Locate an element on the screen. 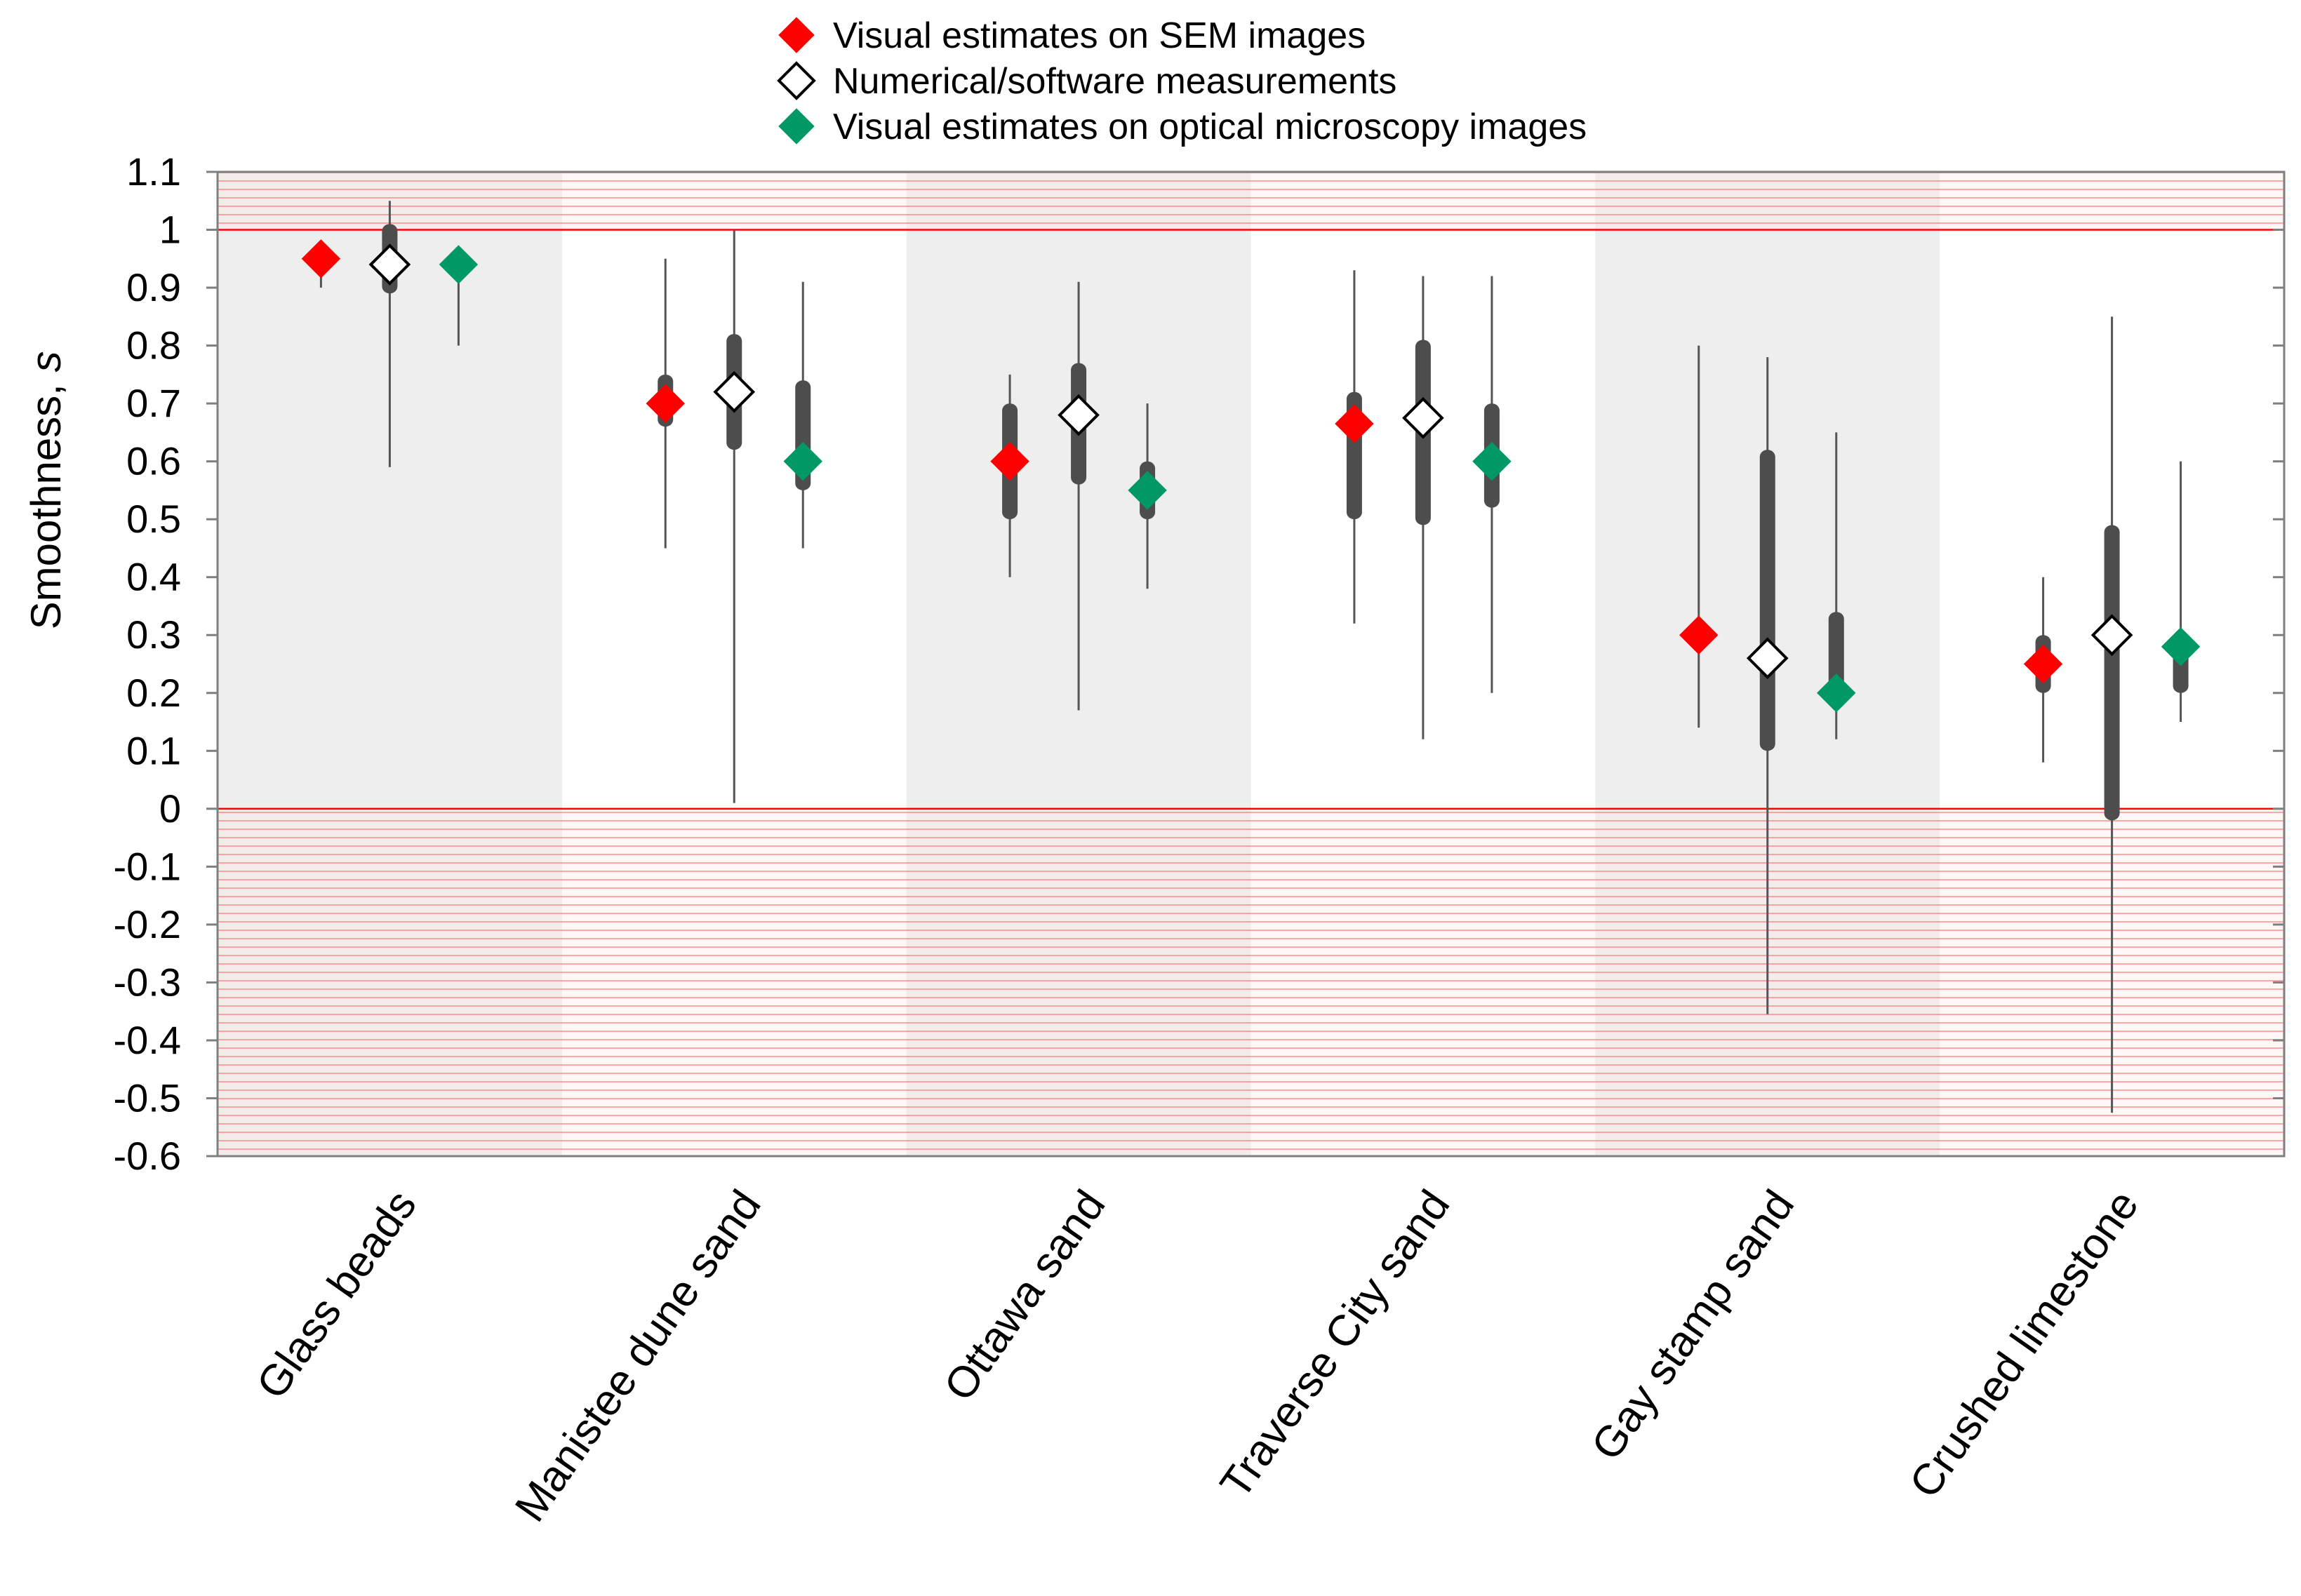 The height and width of the screenshot is (1596, 2301). y-tick-label: 1.1 is located at coordinates (154, 172).